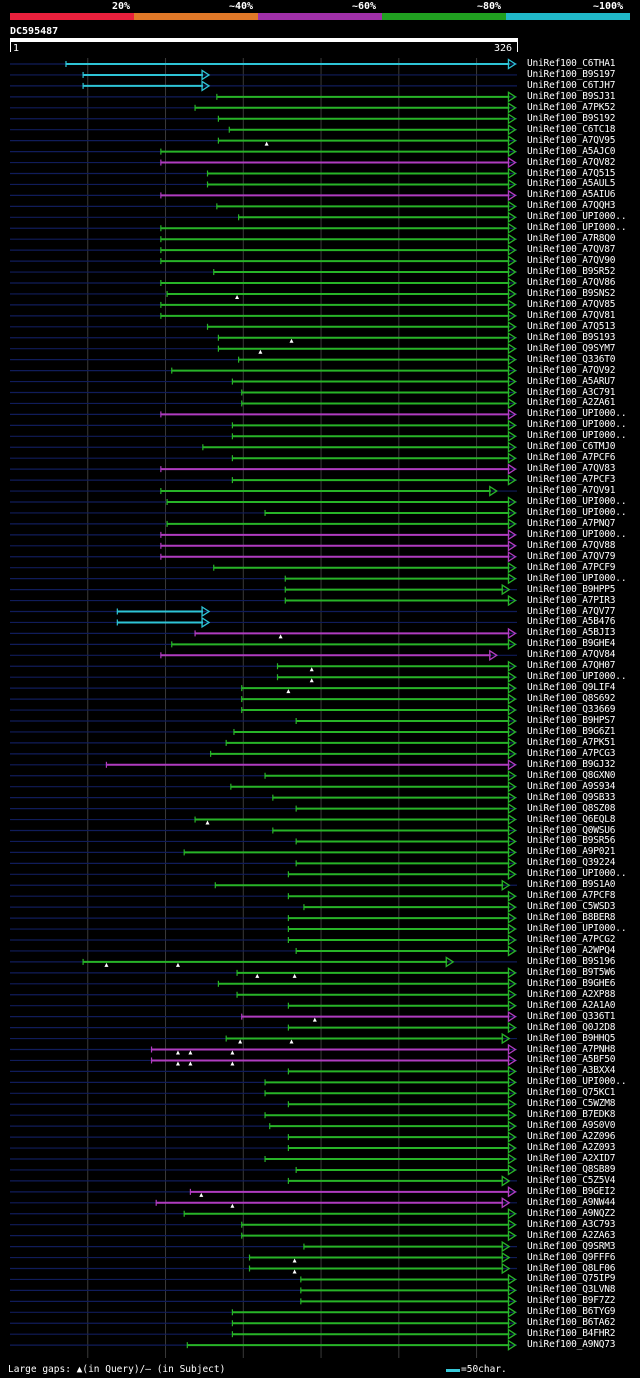 Image resolution: width=640 pixels, height=1378 pixels. What do you see at coordinates (571, 96) in the screenshot?
I see `hit-label: UniRef100_B9SJ31` at bounding box center [571, 96].